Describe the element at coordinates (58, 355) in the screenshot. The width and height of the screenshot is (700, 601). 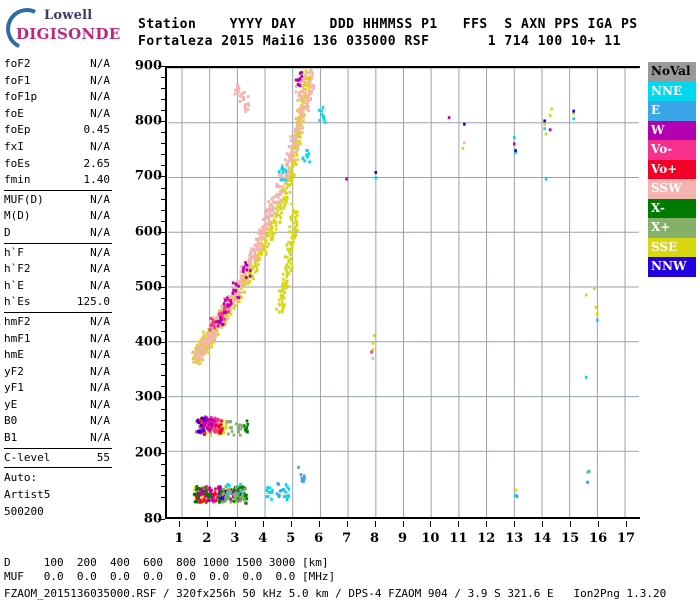
I see `param-row-hme: hmE N/A` at that location.